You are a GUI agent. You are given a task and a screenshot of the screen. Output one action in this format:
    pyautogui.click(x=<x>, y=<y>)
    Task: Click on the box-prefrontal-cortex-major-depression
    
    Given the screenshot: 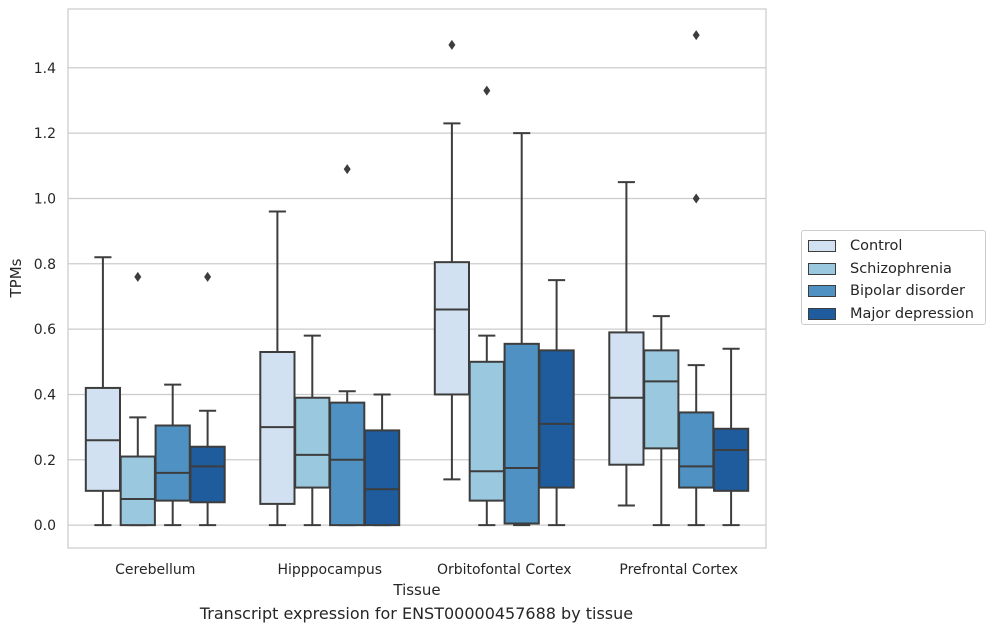 What is the action you would take?
    pyautogui.click(x=731, y=437)
    